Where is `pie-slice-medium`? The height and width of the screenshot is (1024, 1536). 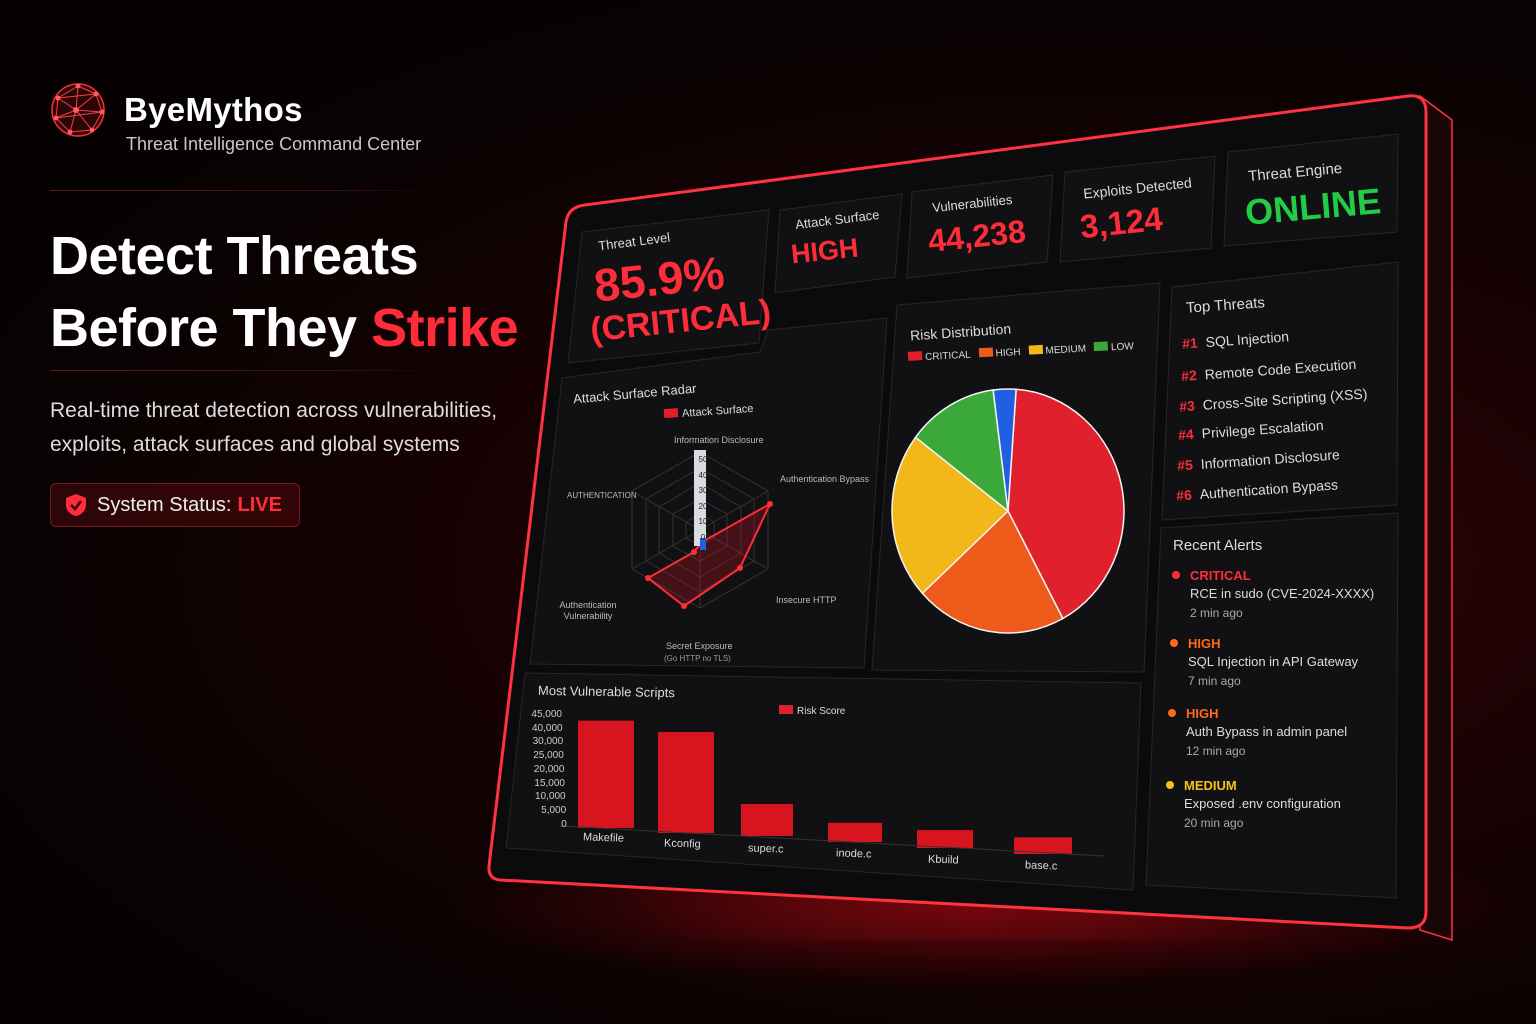
pie-slice-medium is located at coordinates (950, 515).